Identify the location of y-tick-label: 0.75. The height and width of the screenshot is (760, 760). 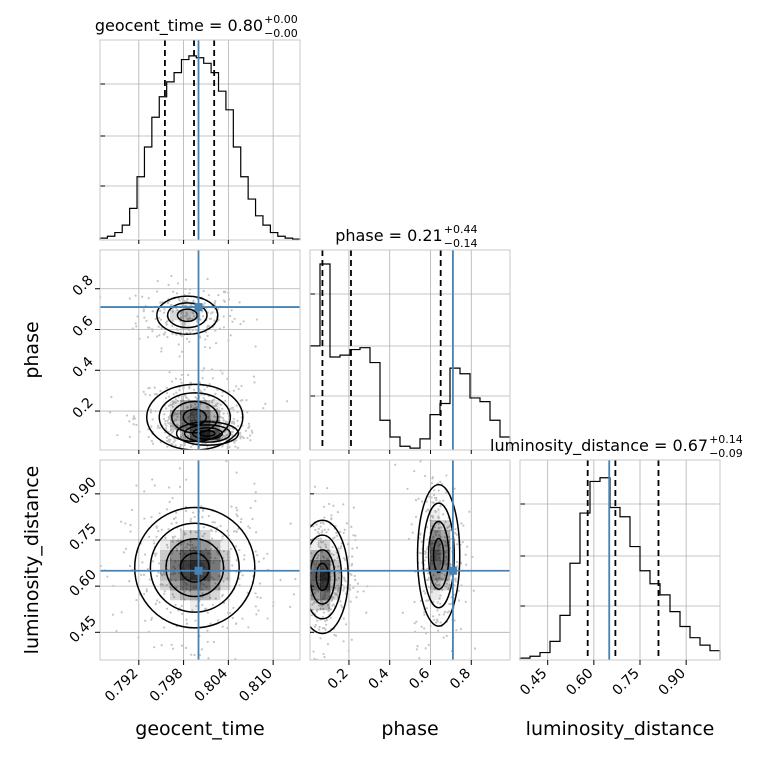
(82, 536).